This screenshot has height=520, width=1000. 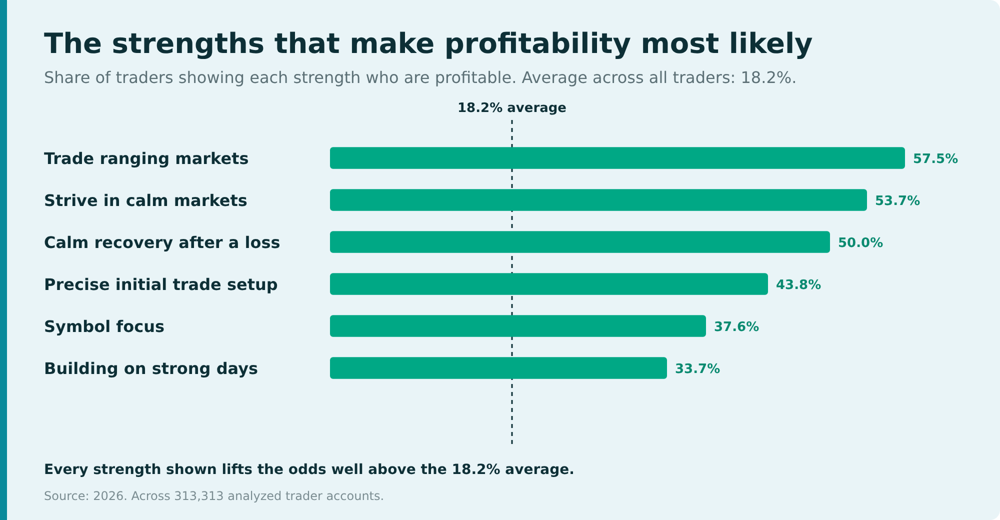 I want to click on y-tick-label: Building on strong days, so click(x=151, y=368).